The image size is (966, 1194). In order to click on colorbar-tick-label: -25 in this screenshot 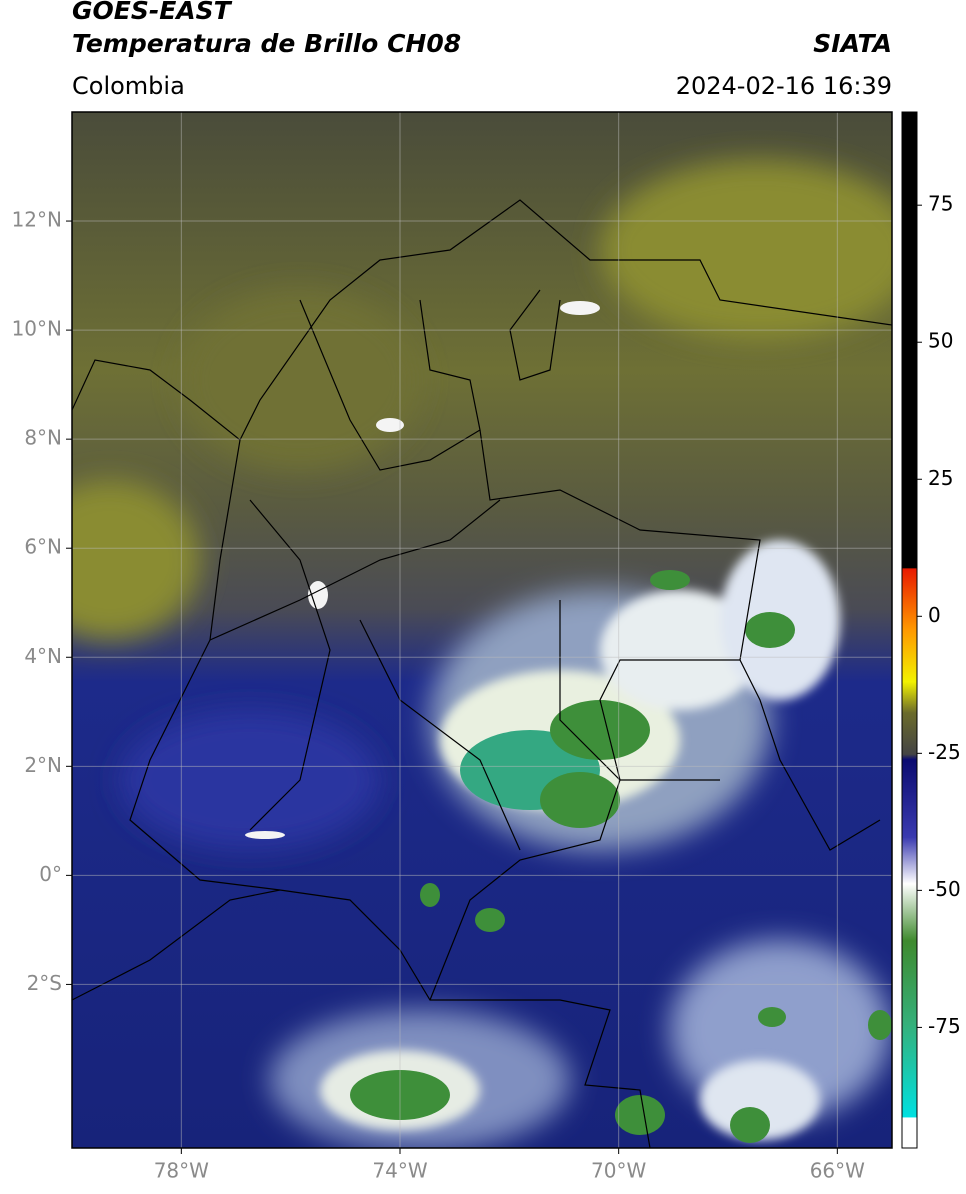, I will do `click(944, 752)`.